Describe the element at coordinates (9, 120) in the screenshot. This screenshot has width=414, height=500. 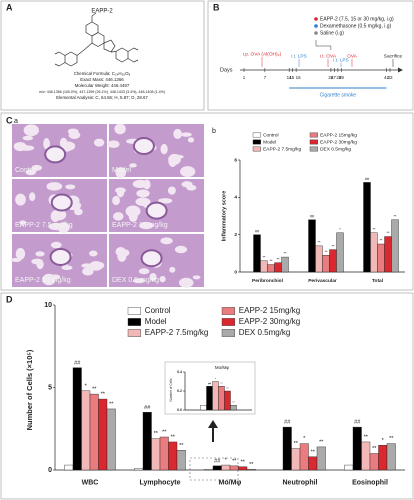
I see `panel-label: C` at that location.